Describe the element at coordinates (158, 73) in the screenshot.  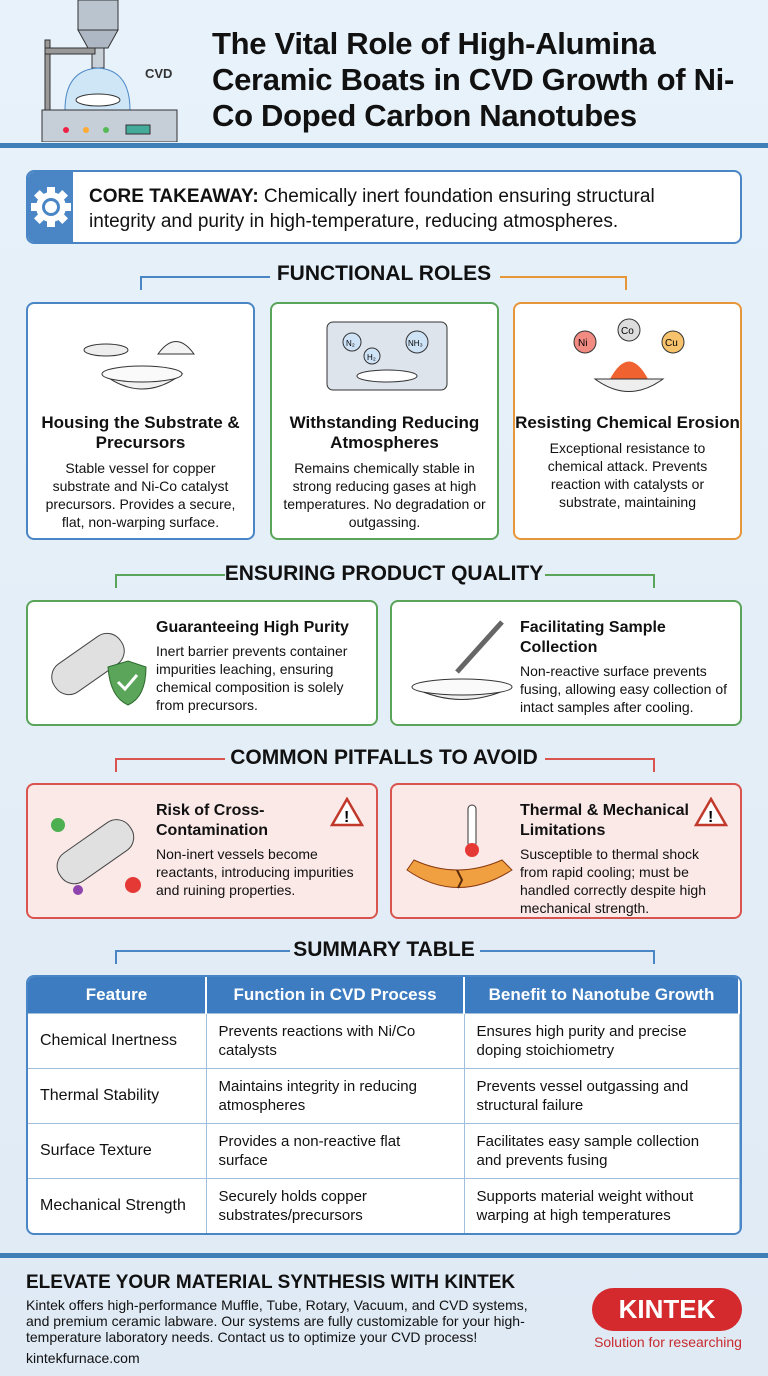
I see `cvd-label: CVD` at that location.